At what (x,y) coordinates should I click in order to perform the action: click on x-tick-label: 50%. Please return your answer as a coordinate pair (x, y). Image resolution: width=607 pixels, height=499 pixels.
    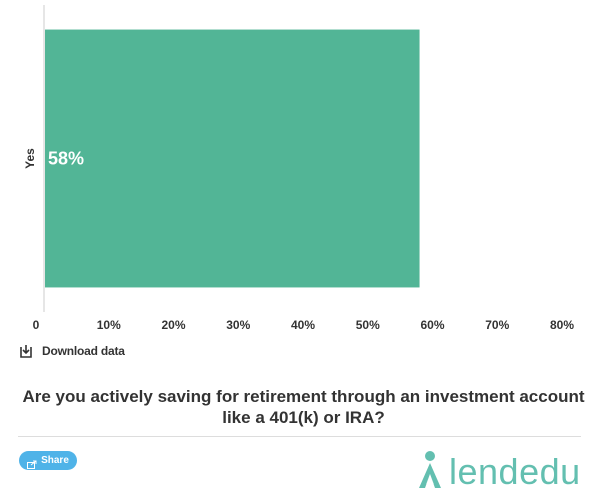
    Looking at the image, I should click on (368, 325).